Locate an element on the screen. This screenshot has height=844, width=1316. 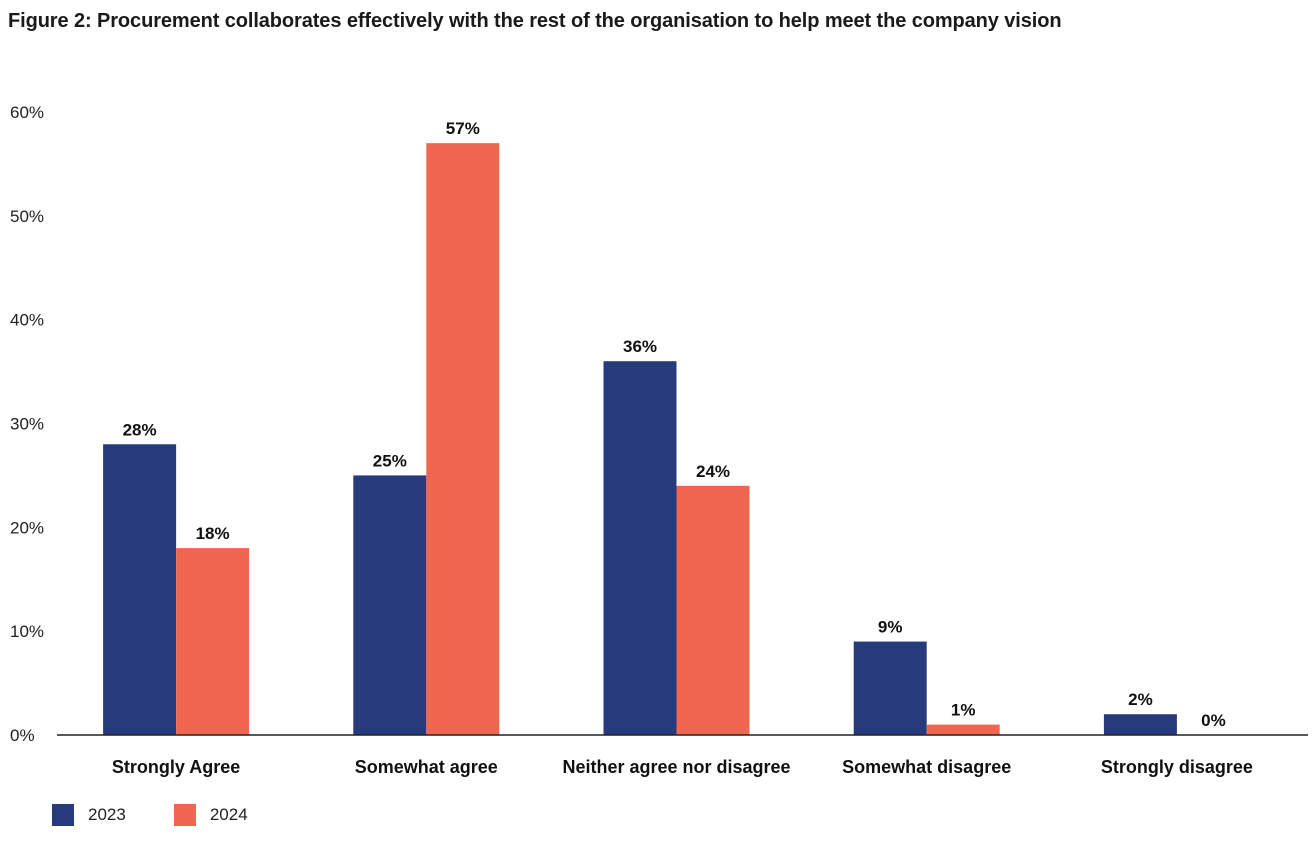
data-label-2023-3: 9% is located at coordinates (890, 627).